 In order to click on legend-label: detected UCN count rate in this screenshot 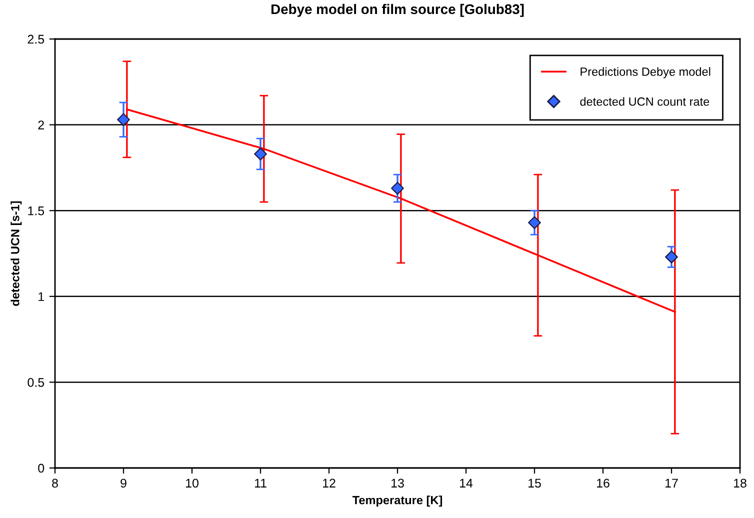, I will do `click(645, 101)`.